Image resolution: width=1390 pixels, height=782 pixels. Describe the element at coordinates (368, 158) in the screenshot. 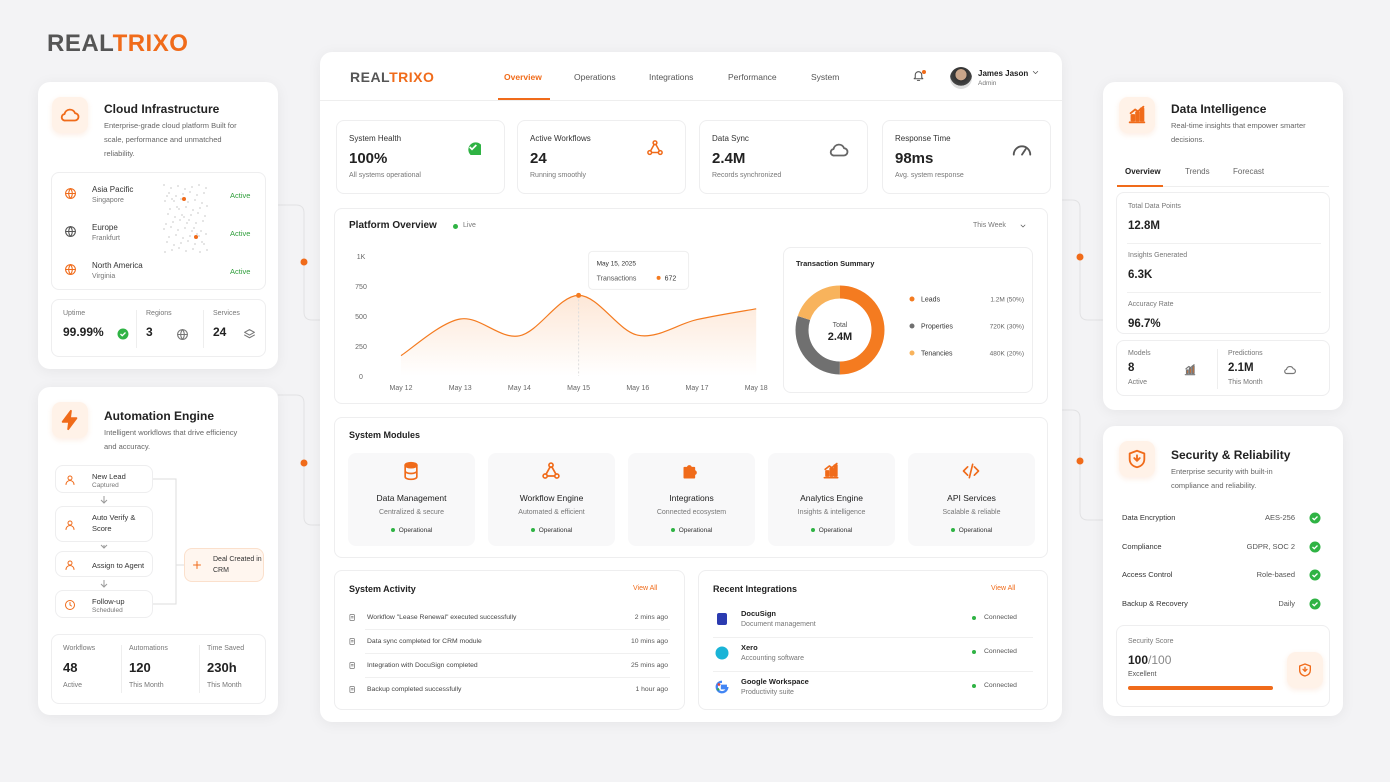

I see `kpi-value: 100%` at that location.